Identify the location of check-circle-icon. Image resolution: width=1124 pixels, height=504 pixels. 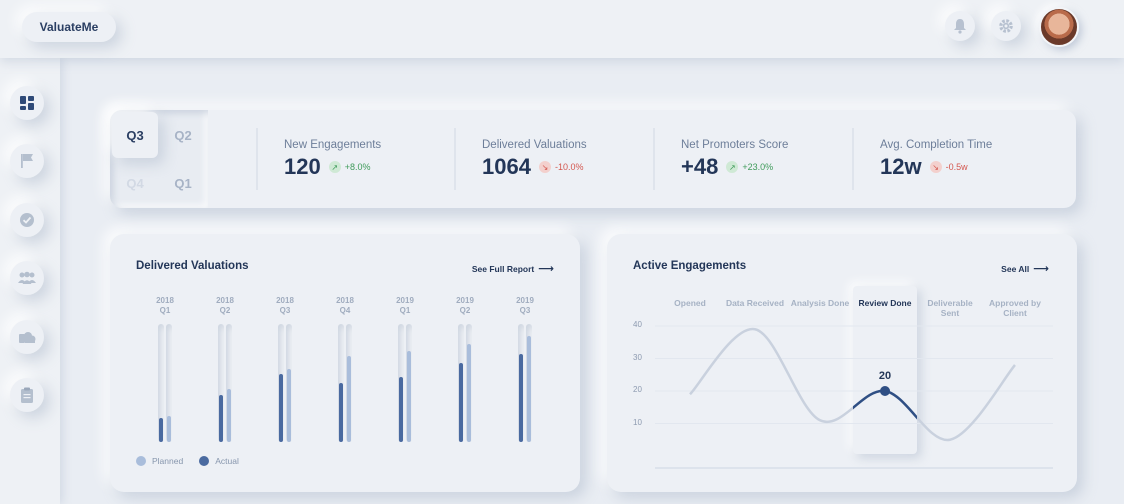
(27, 220).